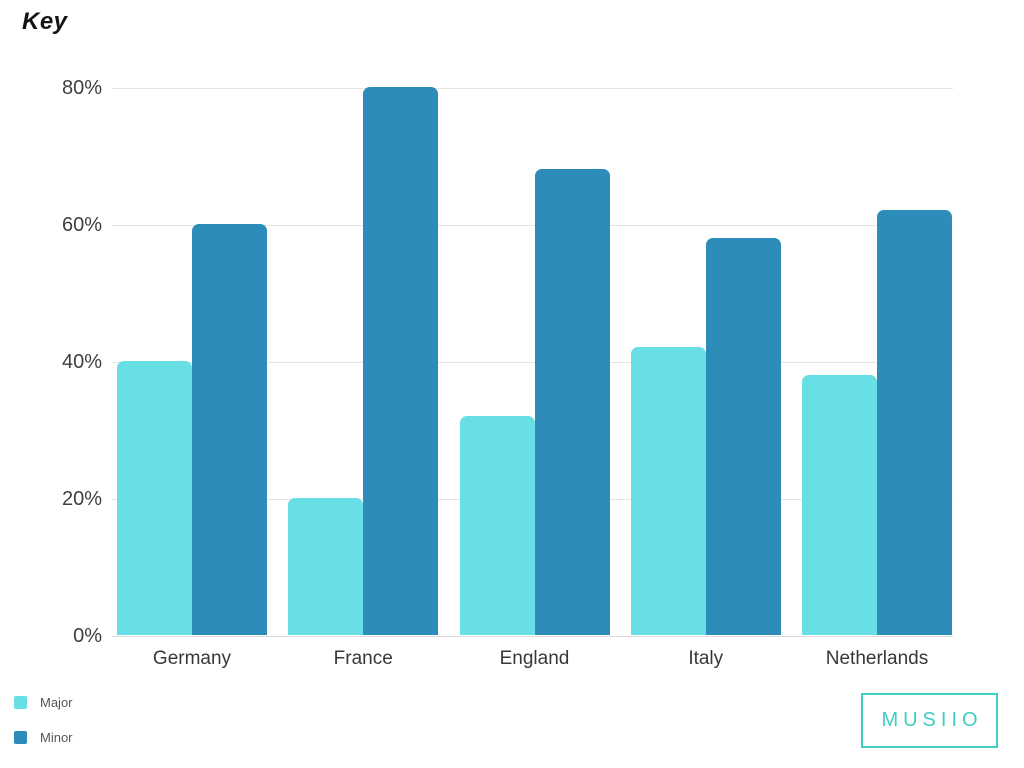 This screenshot has width=1024, height=768. I want to click on bar-germany-major, so click(154, 498).